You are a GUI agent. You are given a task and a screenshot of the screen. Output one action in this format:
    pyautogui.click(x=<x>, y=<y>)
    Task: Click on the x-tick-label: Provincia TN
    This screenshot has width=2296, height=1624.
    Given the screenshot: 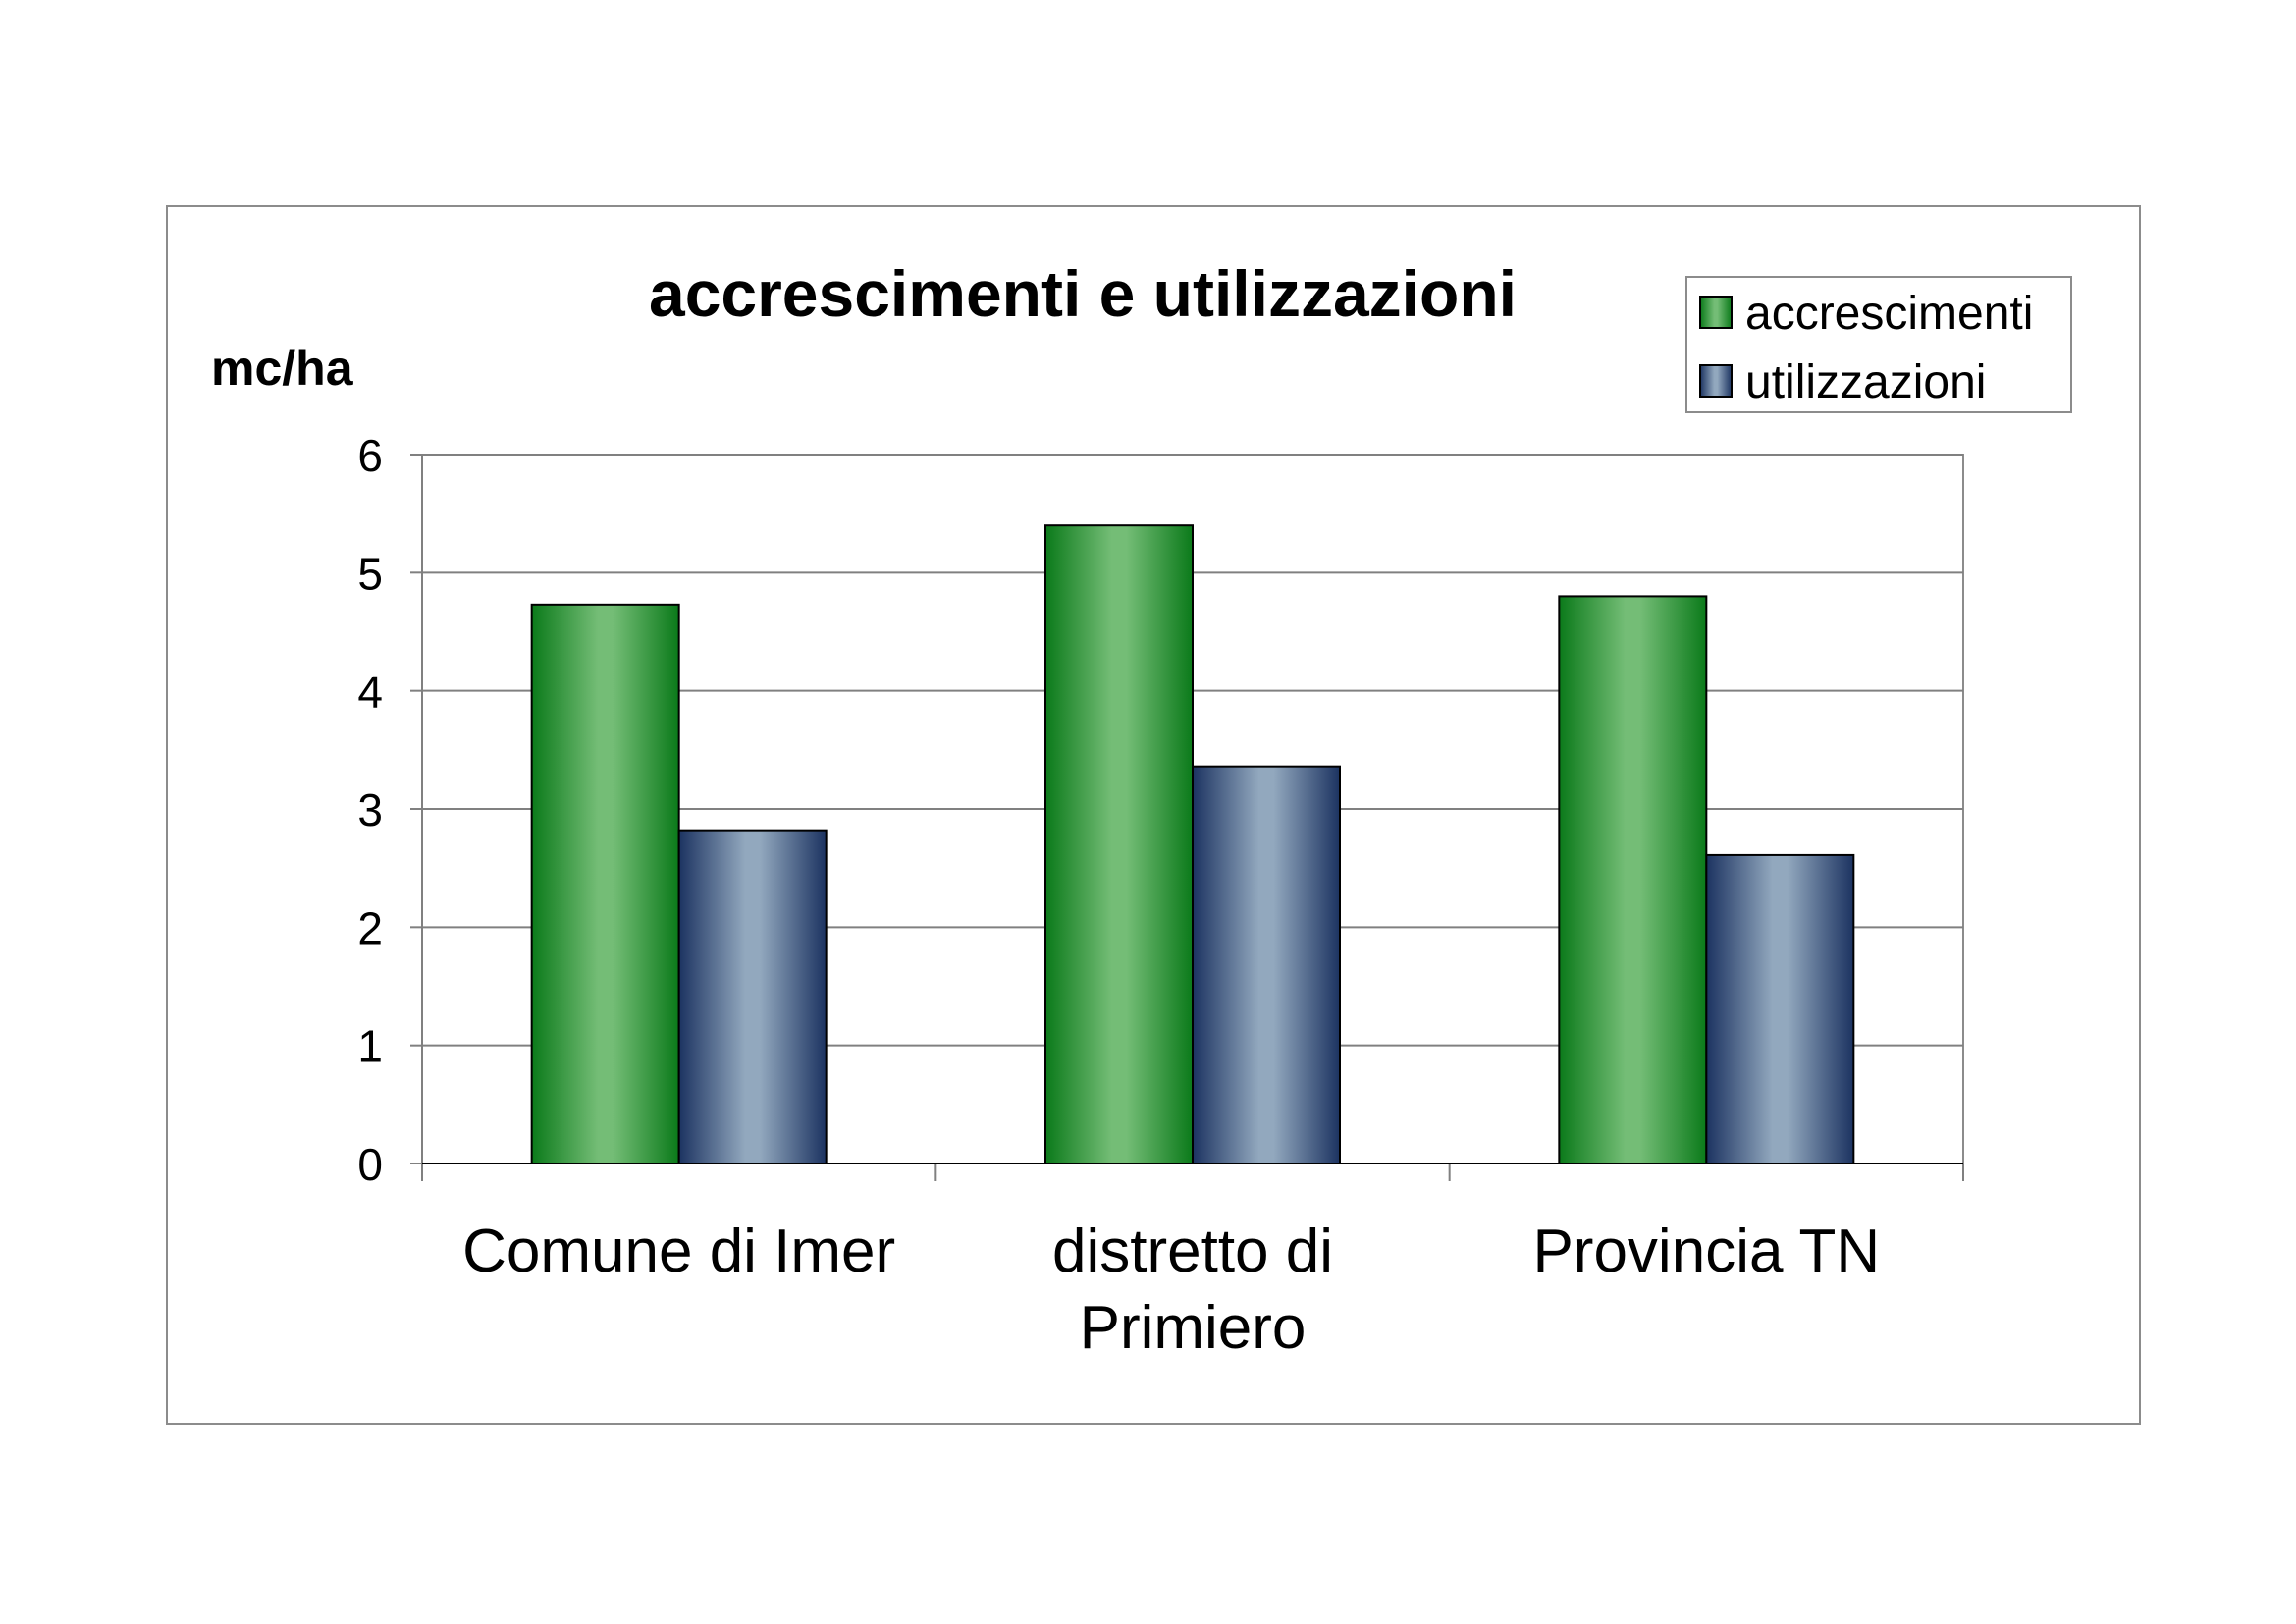 What is the action you would take?
    pyautogui.click(x=1706, y=1251)
    